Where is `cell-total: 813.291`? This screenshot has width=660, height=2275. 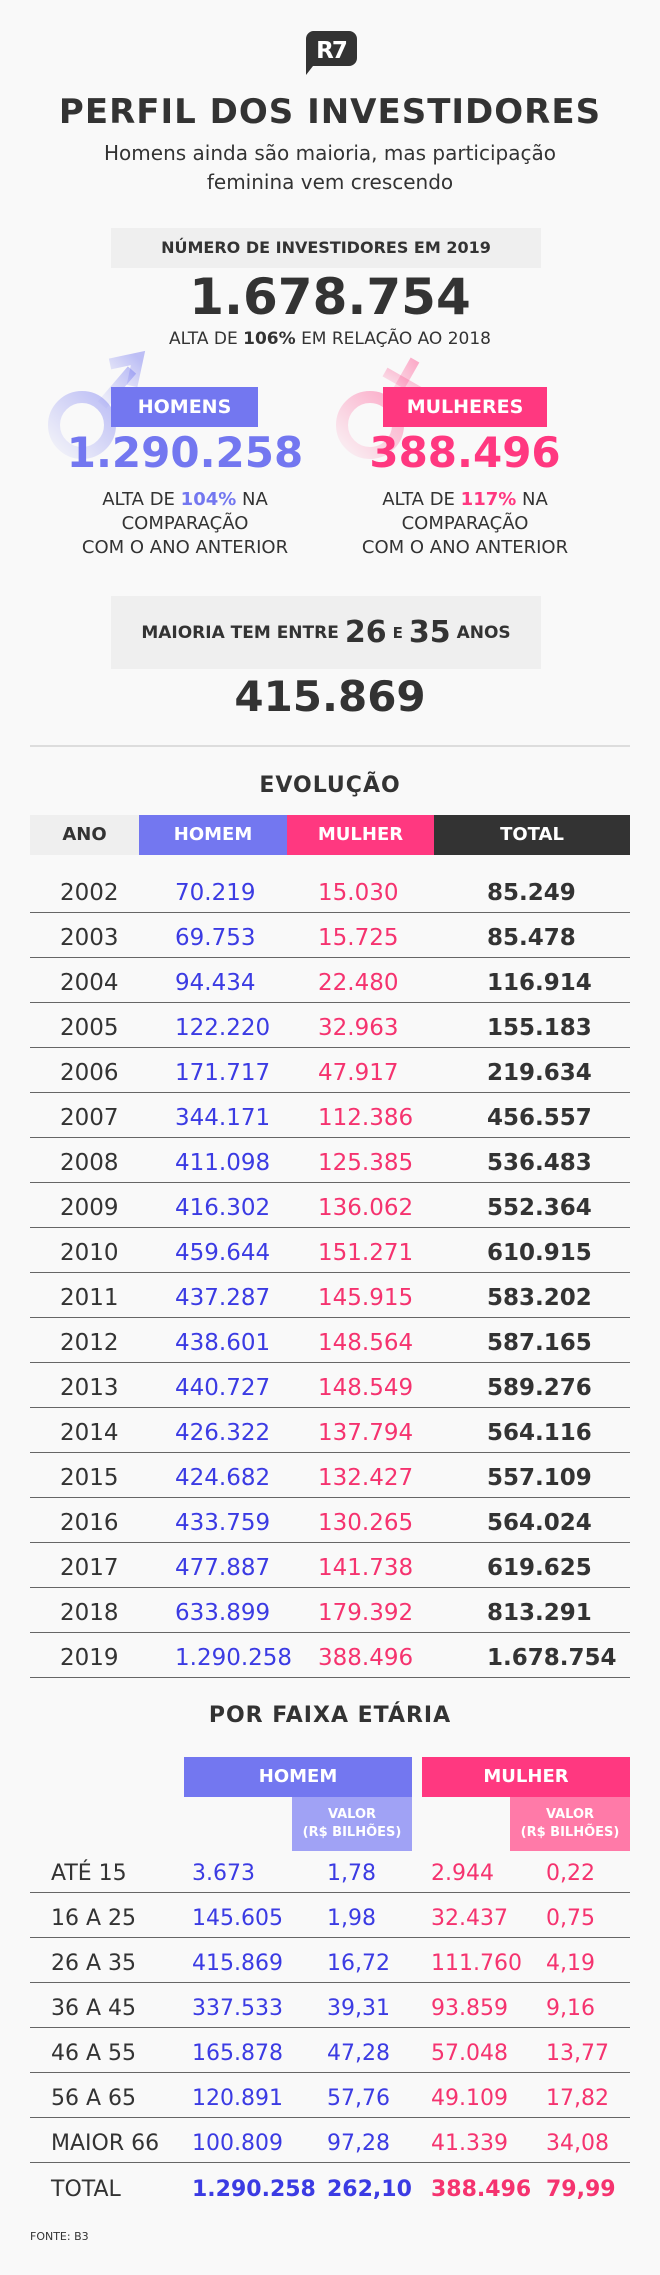
cell-total: 813.291 is located at coordinates (539, 1613).